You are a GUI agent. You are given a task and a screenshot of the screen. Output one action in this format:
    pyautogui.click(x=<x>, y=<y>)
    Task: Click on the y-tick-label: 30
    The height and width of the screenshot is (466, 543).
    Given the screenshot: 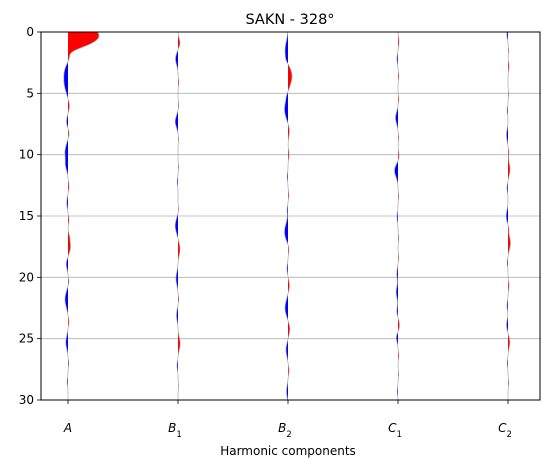 What is the action you would take?
    pyautogui.click(x=26, y=400)
    